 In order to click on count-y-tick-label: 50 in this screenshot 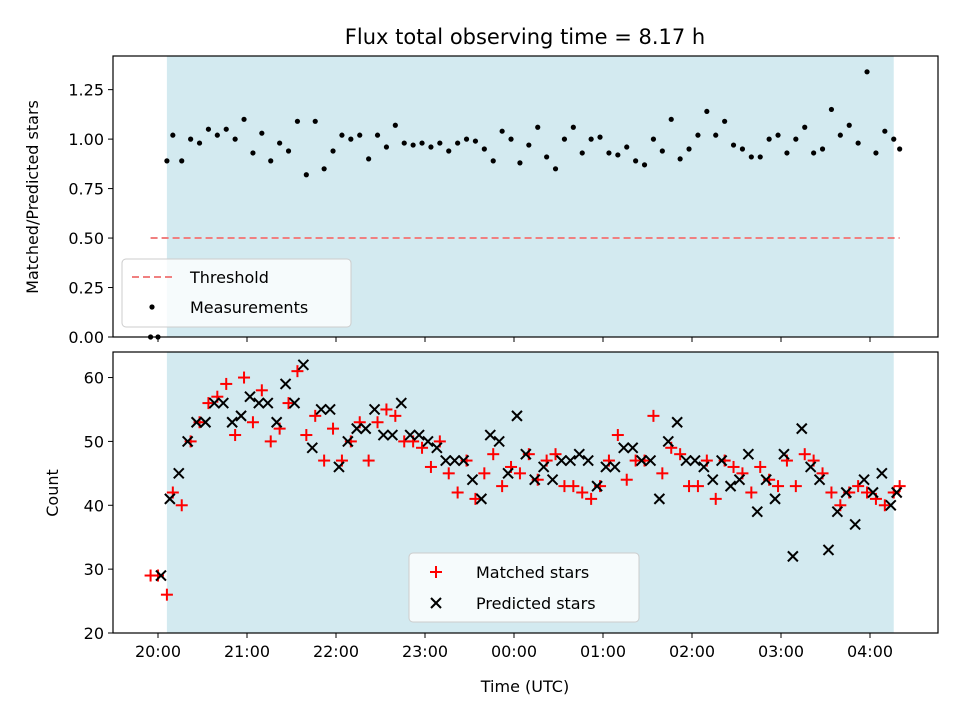, I will do `click(94, 441)`.